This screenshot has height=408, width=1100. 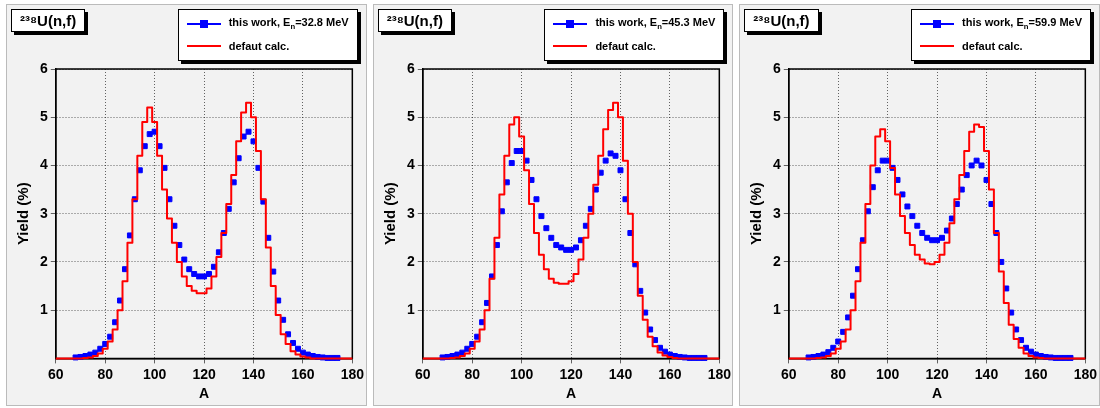 I want to click on legend-label: this work, E$_{n}$=59.9 MeV, so click(x=1022, y=24).